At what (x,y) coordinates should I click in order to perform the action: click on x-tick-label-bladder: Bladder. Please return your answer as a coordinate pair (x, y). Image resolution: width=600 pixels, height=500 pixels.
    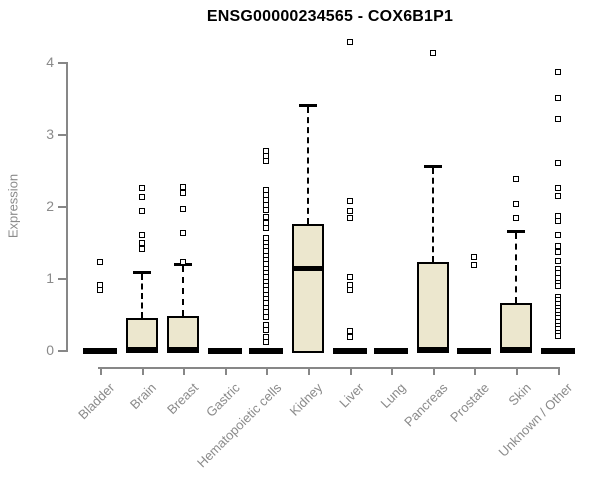
    Looking at the image, I should click on (96, 401).